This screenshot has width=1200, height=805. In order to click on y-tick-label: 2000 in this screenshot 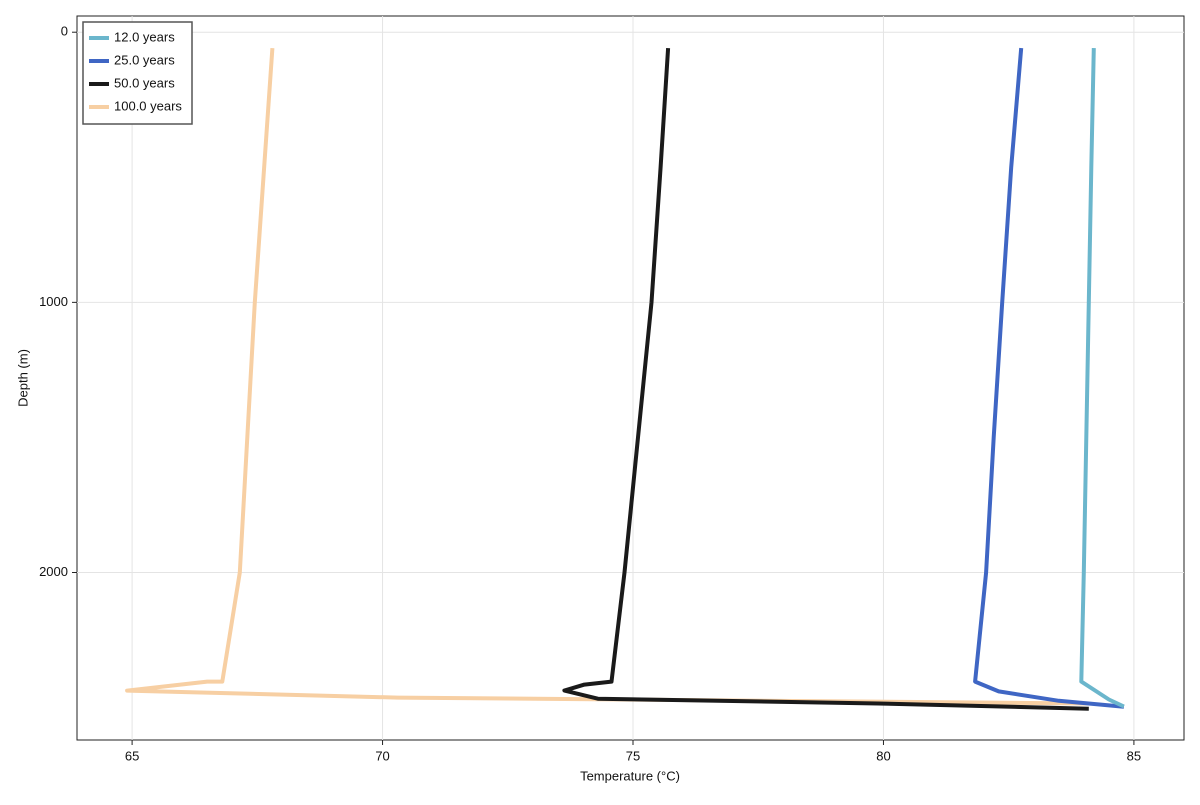, I will do `click(53, 571)`.